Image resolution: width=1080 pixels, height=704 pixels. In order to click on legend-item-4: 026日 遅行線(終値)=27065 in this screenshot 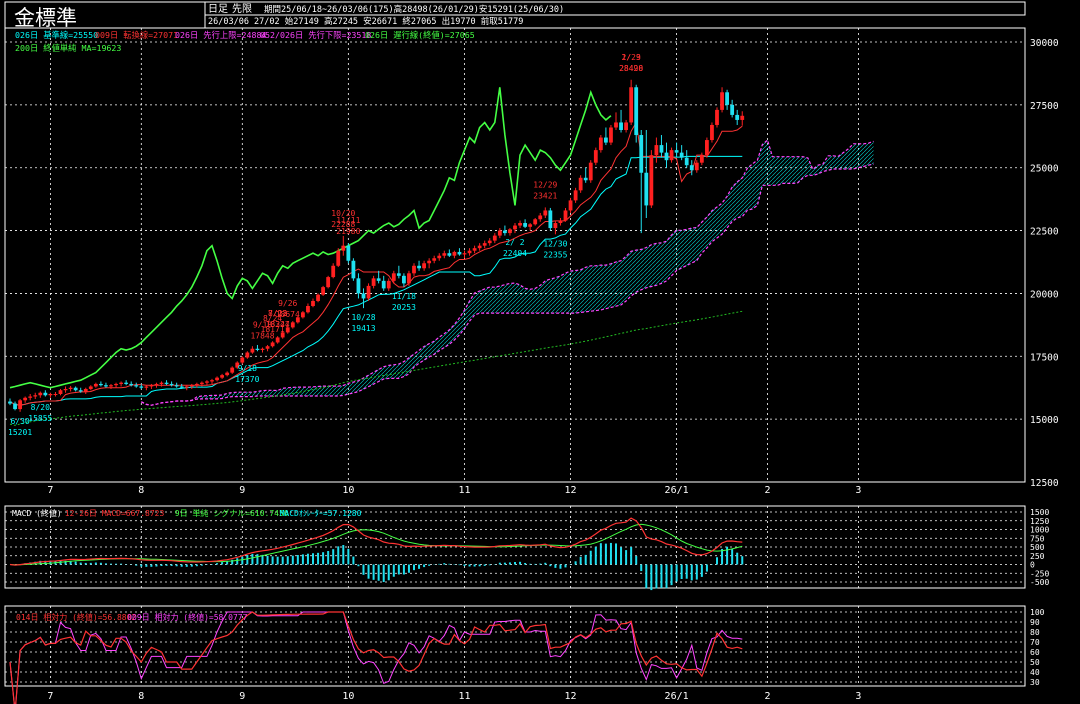, I will do `click(420, 35)`.